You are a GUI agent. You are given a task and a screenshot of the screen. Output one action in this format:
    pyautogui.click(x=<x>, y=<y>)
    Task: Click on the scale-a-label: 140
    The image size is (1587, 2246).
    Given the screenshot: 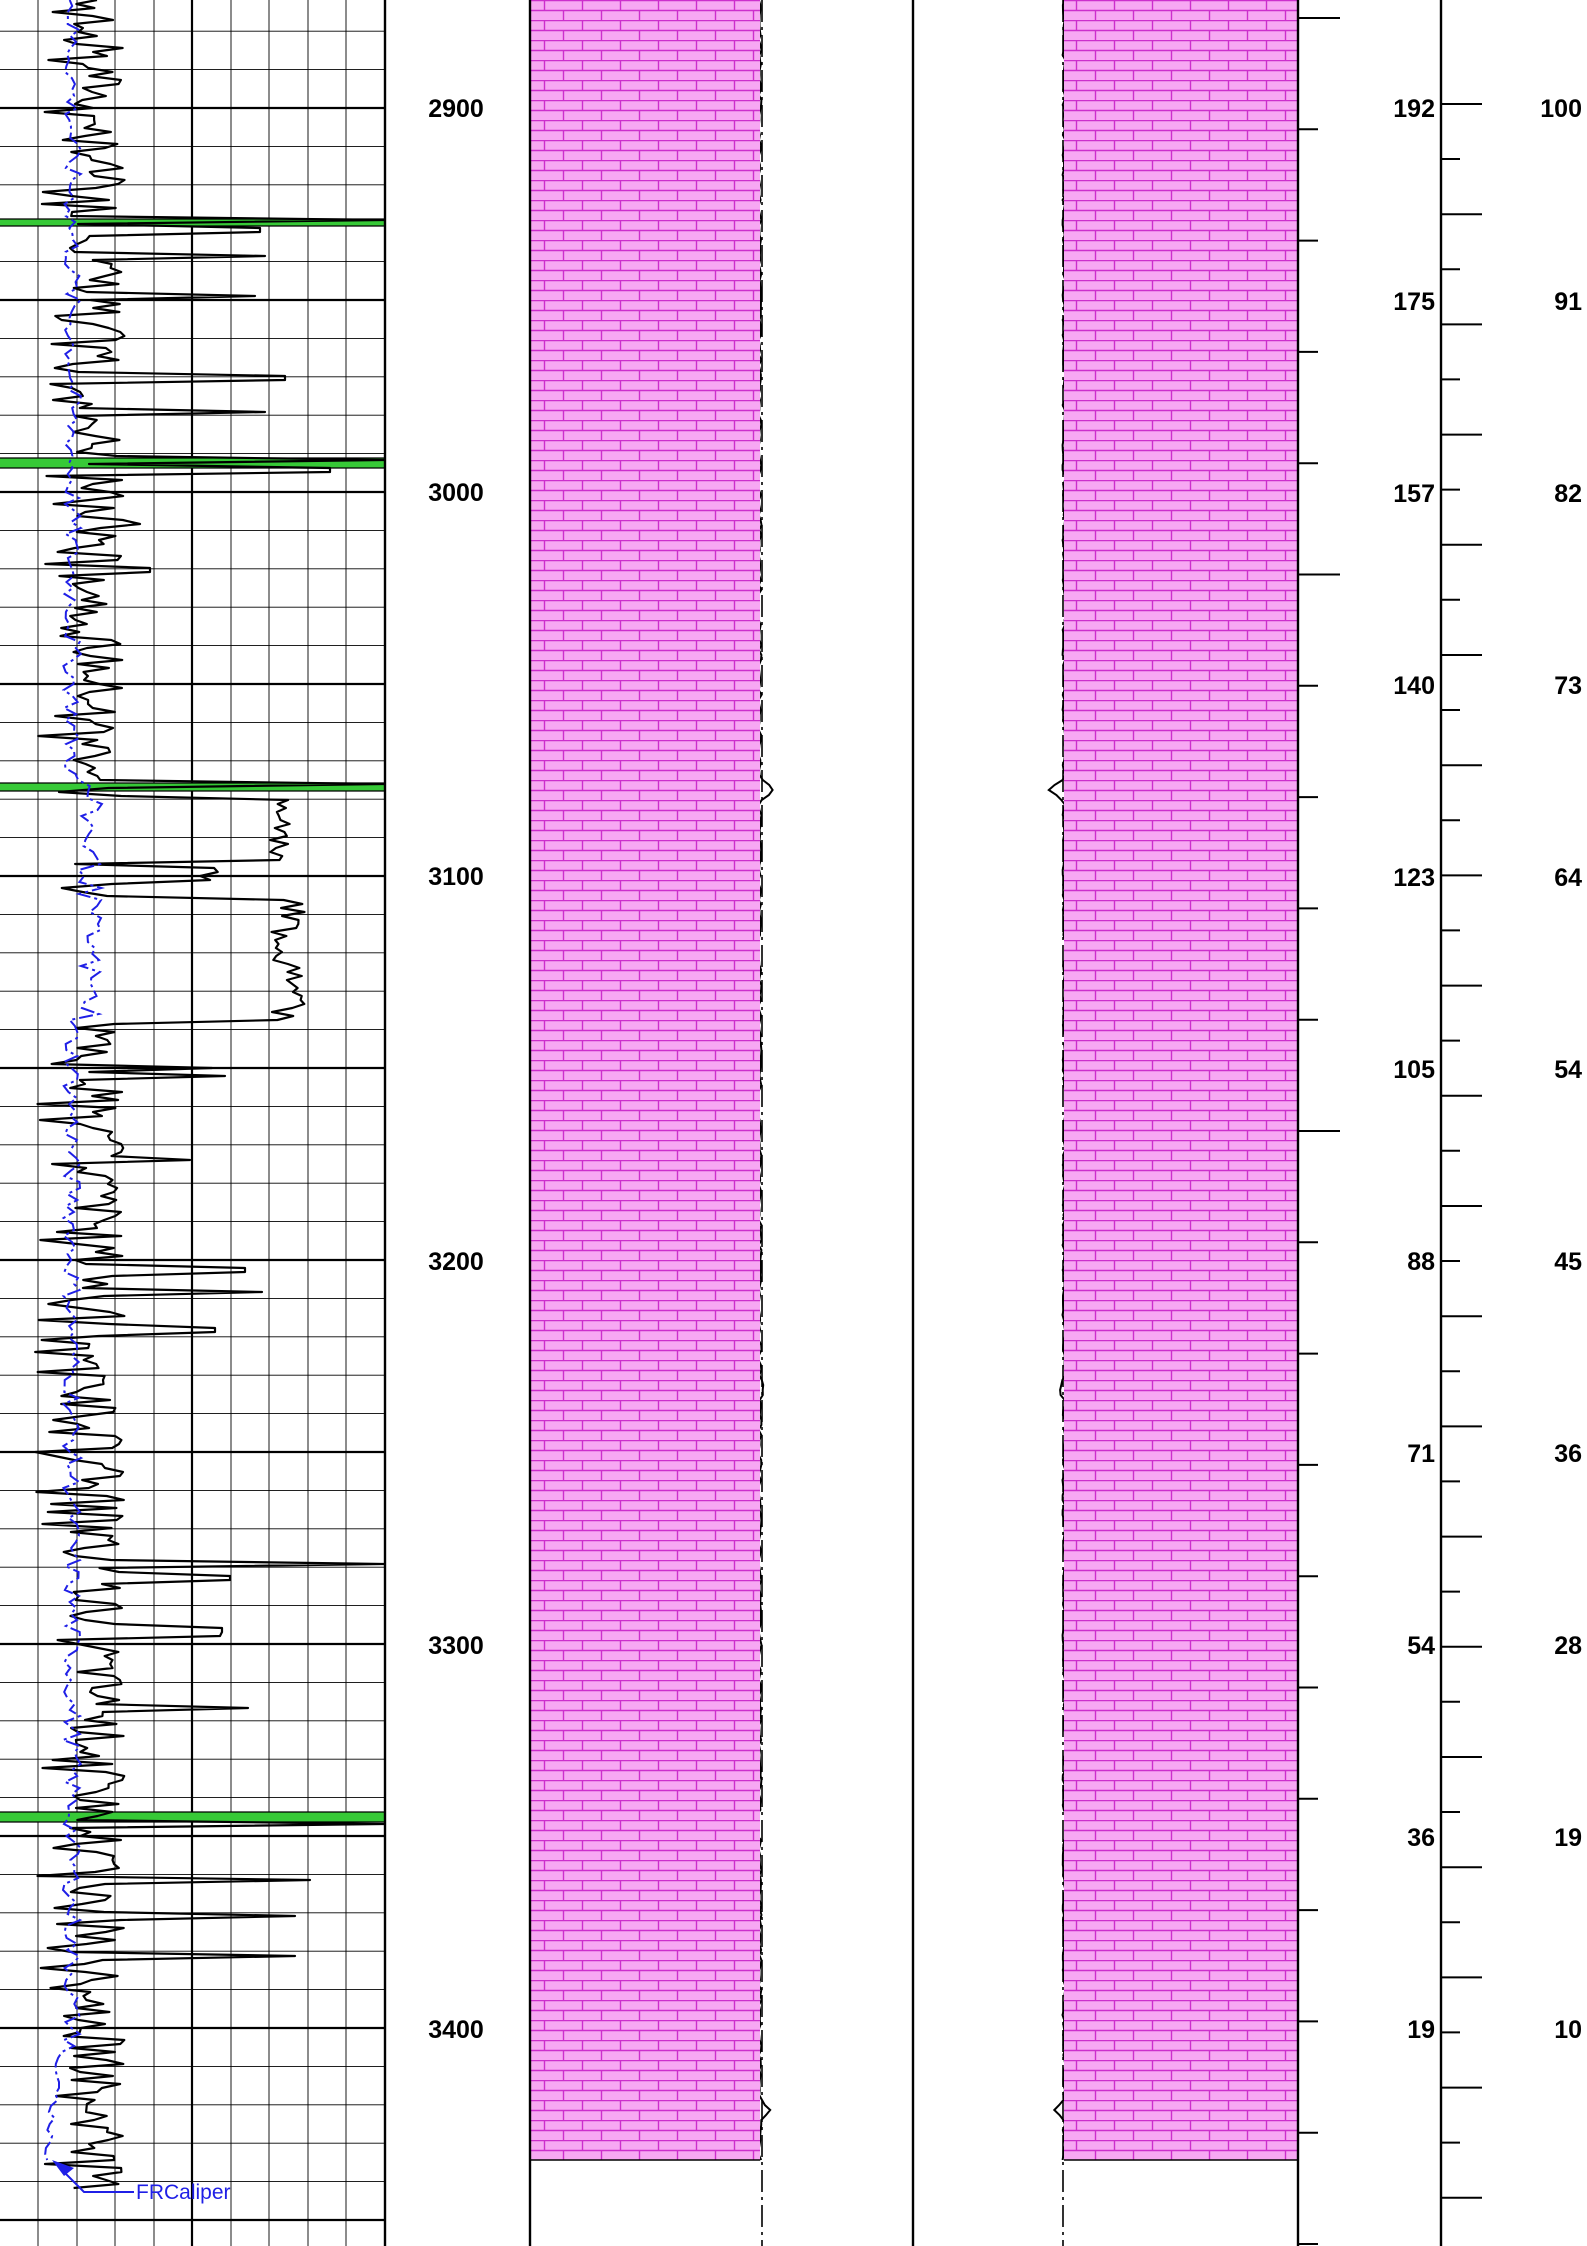 What is the action you would take?
    pyautogui.click(x=1414, y=686)
    